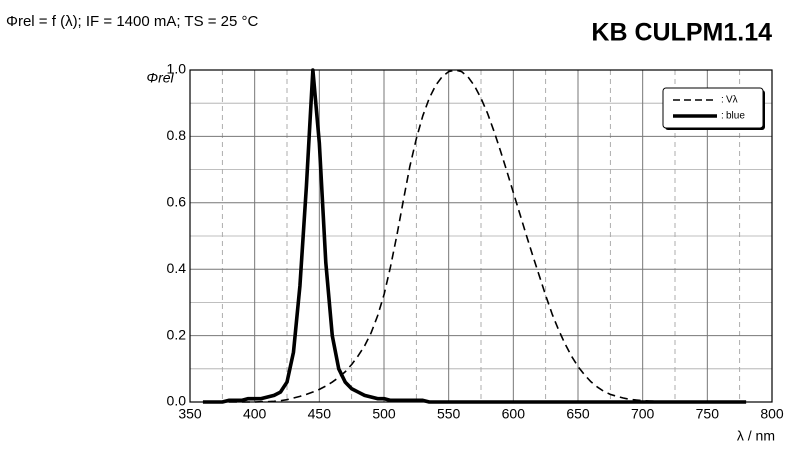 This screenshot has width=800, height=449. What do you see at coordinates (449, 414) in the screenshot?
I see `x-tick-label: 550` at bounding box center [449, 414].